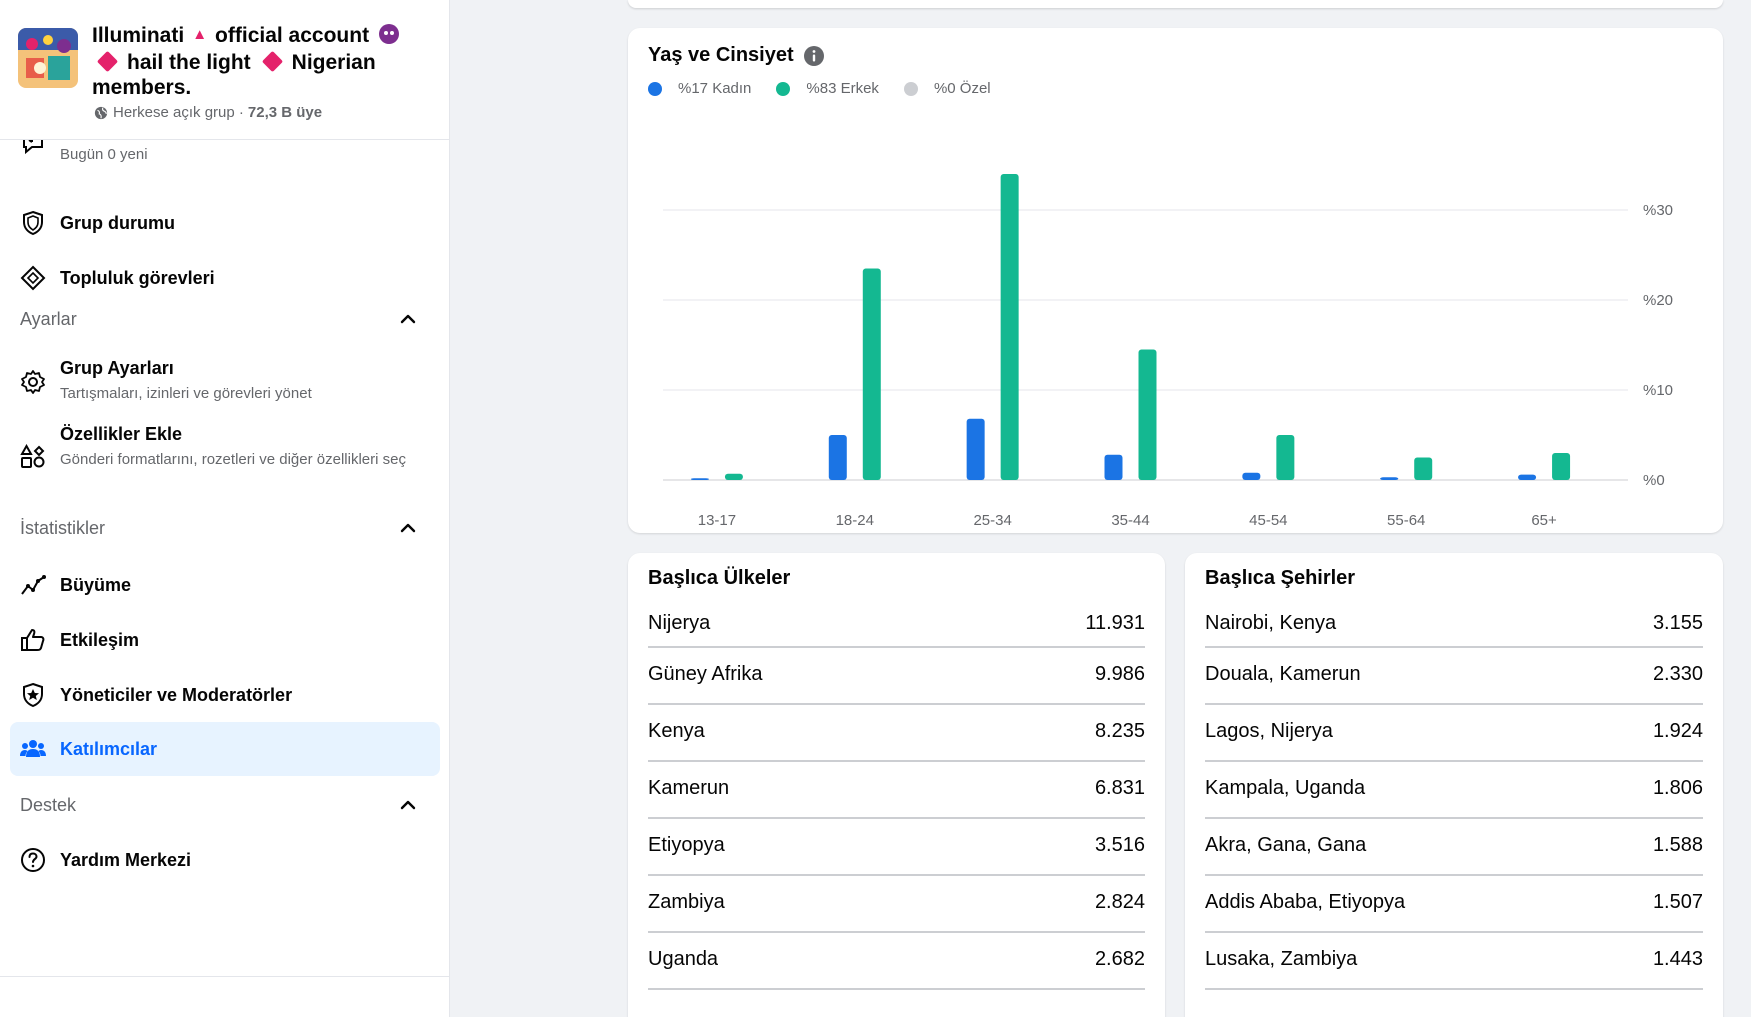  I want to click on help-icon, so click(33, 860).